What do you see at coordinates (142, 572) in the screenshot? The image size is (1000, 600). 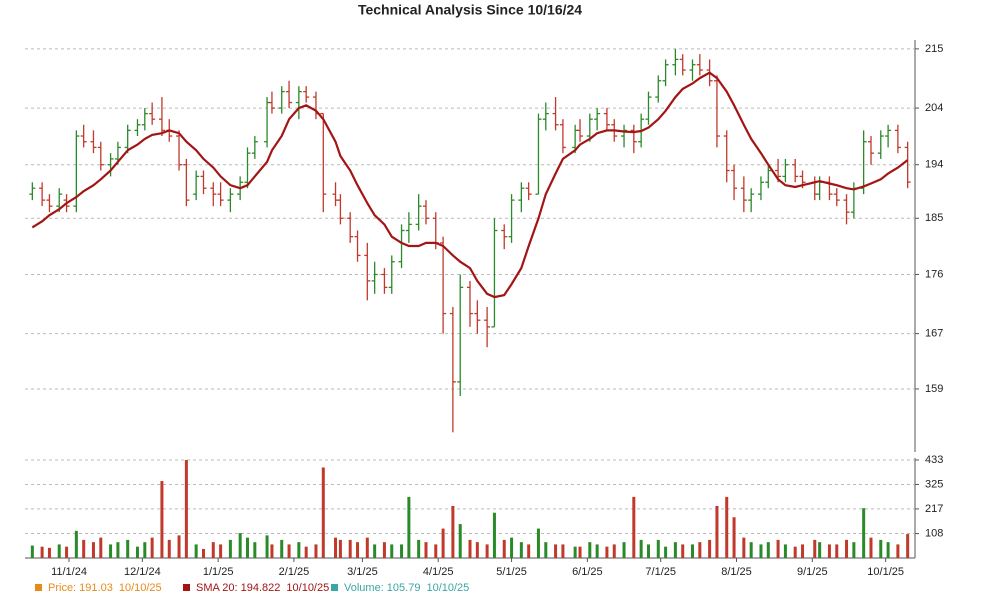 I see `x-tick-label: 12/1/24` at bounding box center [142, 572].